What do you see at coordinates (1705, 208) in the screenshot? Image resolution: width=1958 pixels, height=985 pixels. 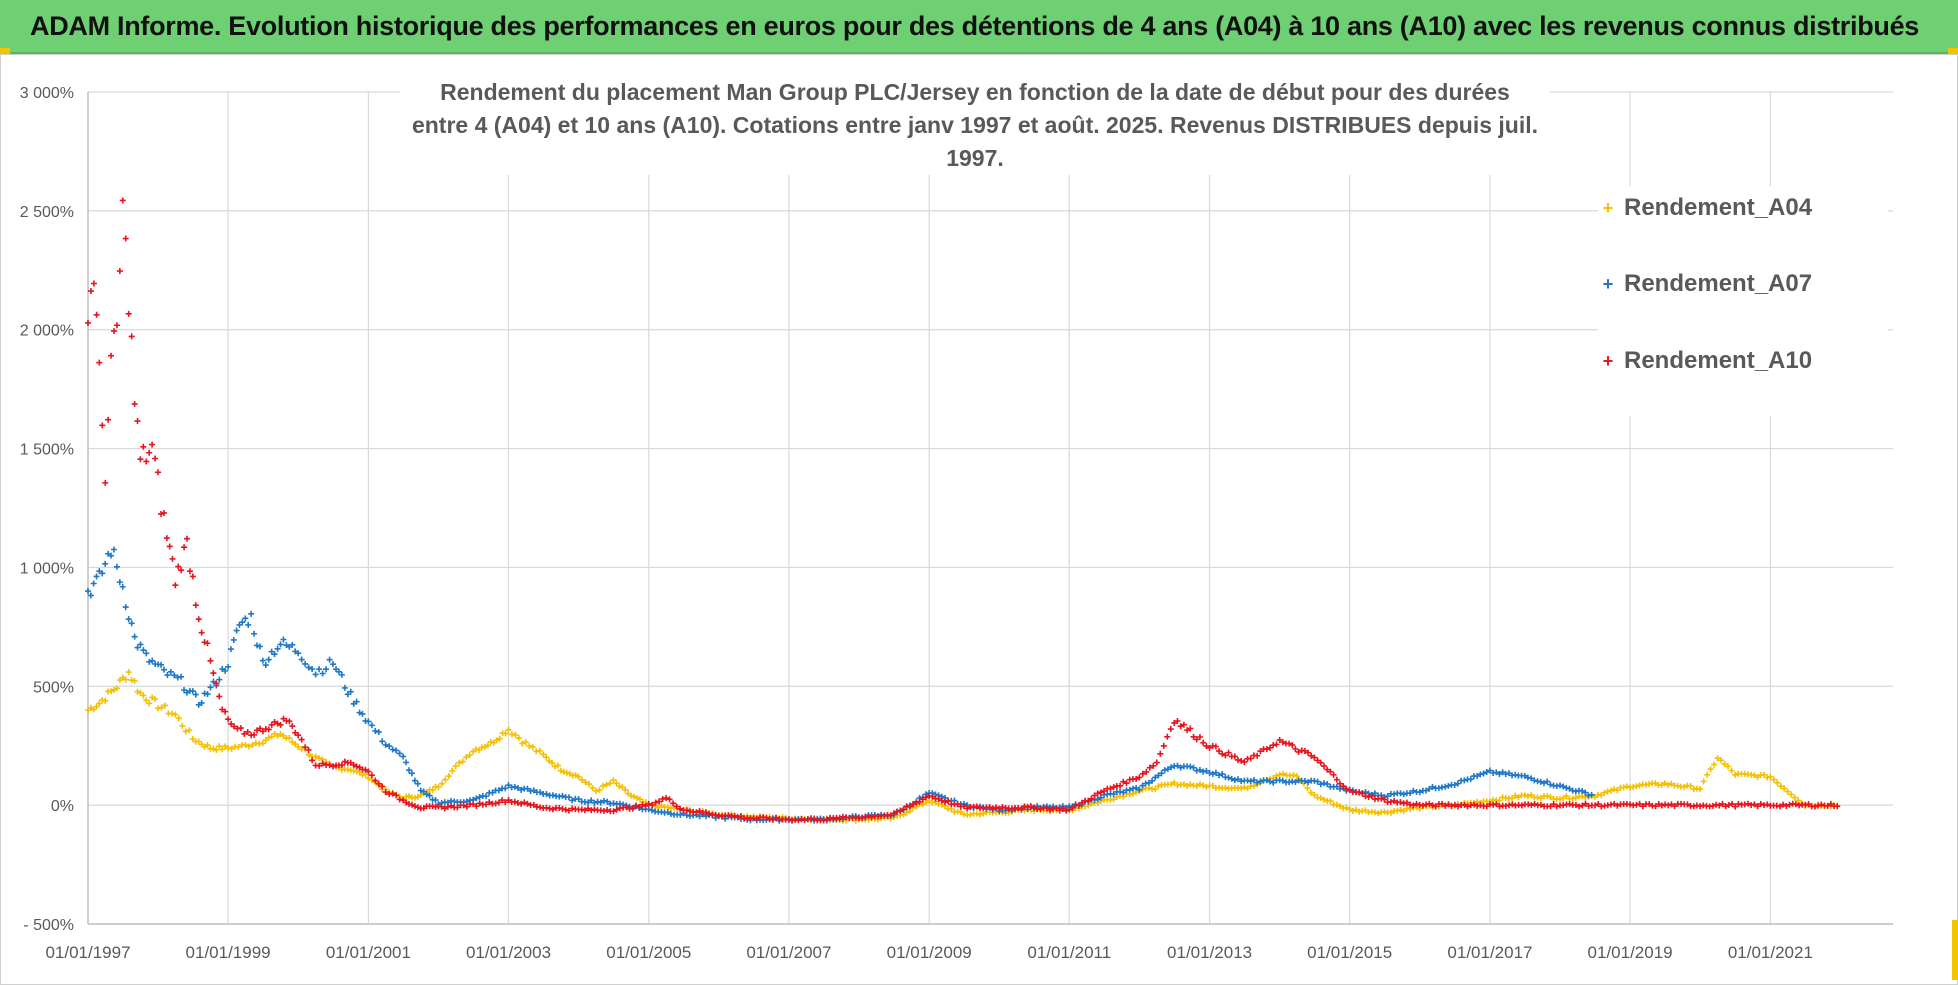 I see `legend-item-a04: + Rendement_A04` at bounding box center [1705, 208].